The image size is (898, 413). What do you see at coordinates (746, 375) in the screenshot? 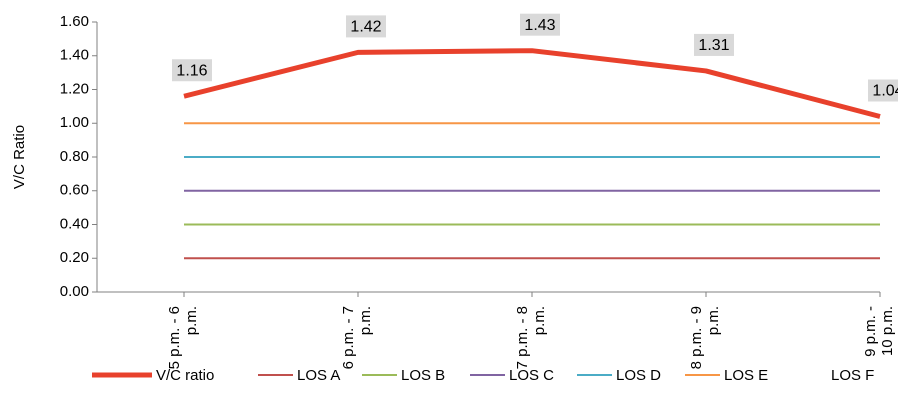
I see `legend-label: LOS E` at bounding box center [746, 375].